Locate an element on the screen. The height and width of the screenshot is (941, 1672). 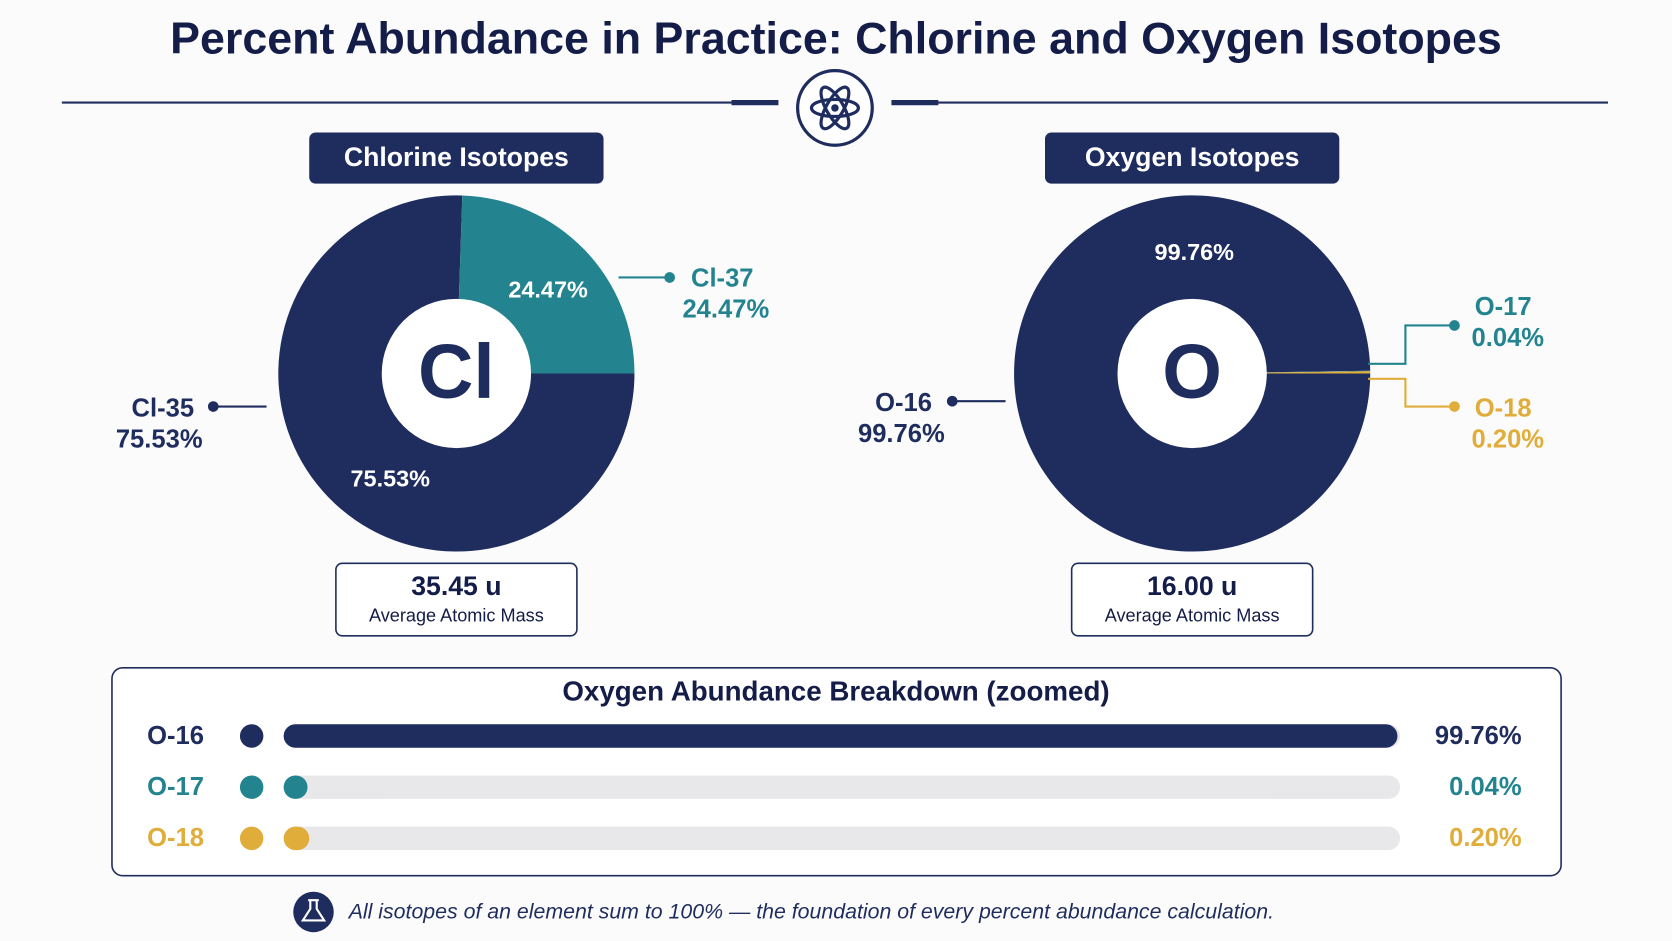
legend-value: 99.76% is located at coordinates (901, 434).